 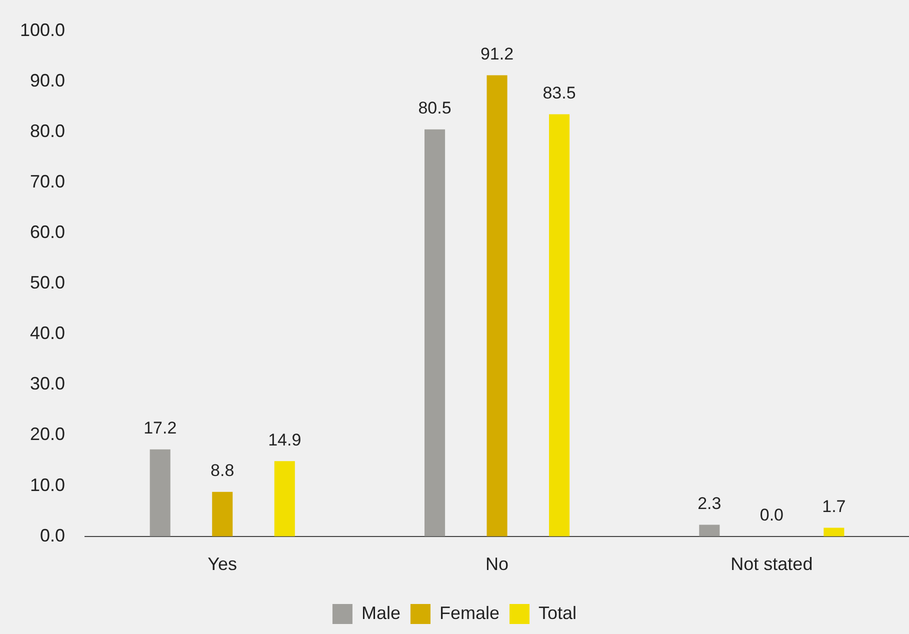 I want to click on y-tick-label: 10.0, so click(x=48, y=484).